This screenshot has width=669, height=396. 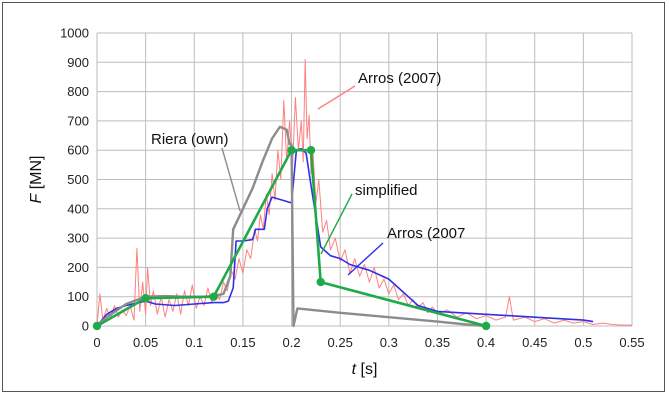 What do you see at coordinates (78, 296) in the screenshot?
I see `y-tick-label: 100` at bounding box center [78, 296].